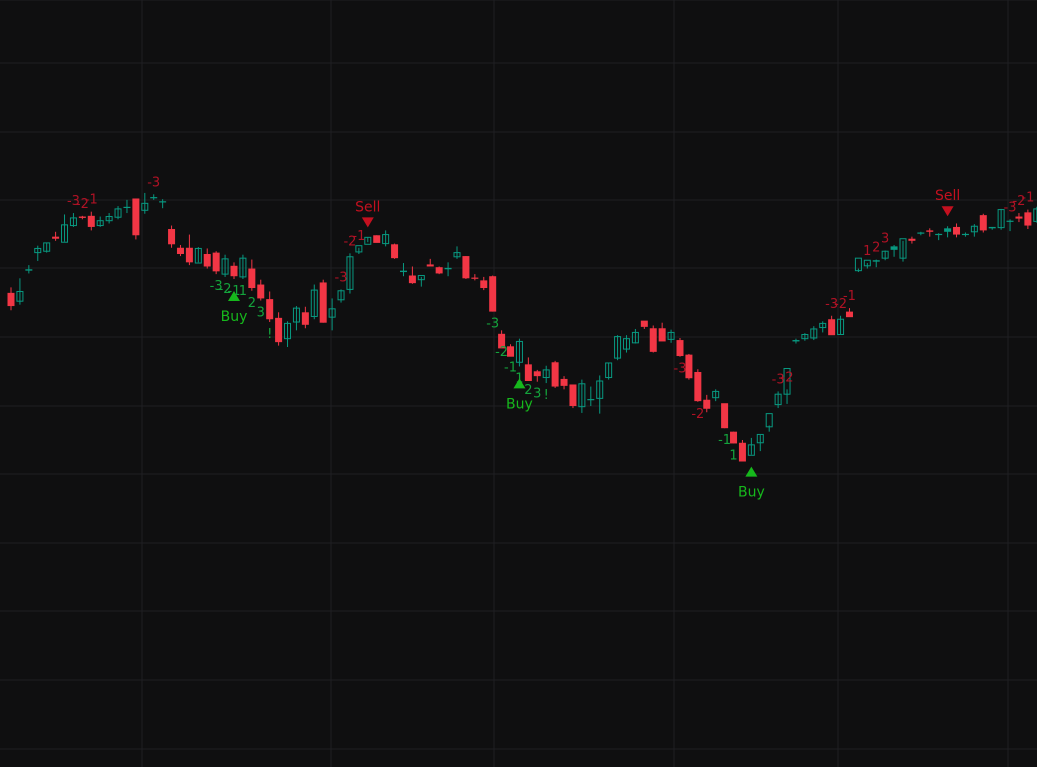 The height and width of the screenshot is (767, 1037). I want to click on count-label: !, so click(269, 334).